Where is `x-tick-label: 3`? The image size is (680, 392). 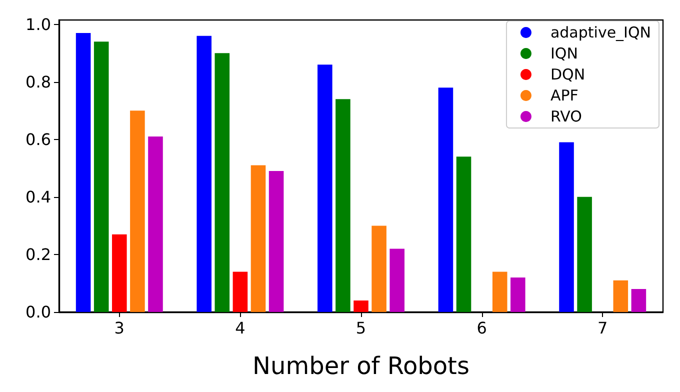 x-tick-label: 3 is located at coordinates (119, 328).